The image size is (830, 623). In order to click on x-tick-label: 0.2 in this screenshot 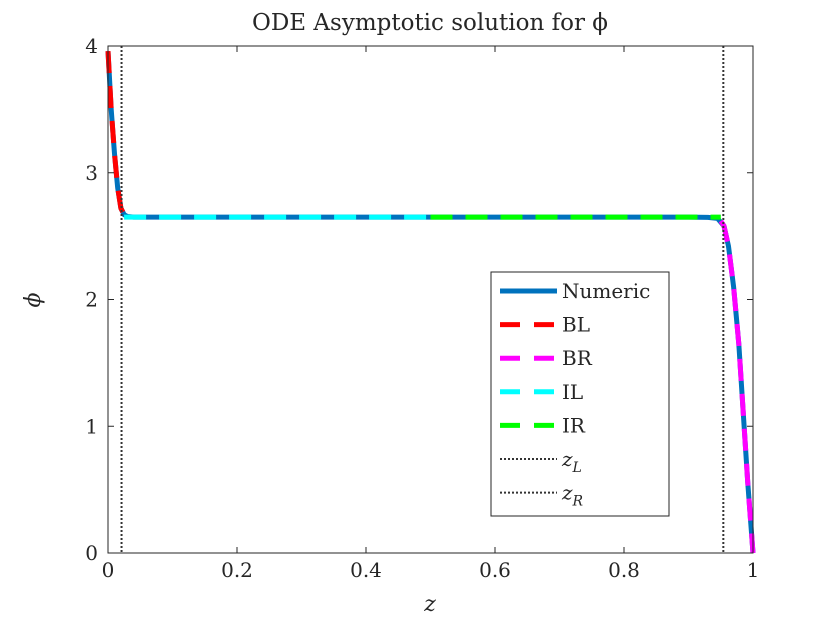, I will do `click(237, 570)`.